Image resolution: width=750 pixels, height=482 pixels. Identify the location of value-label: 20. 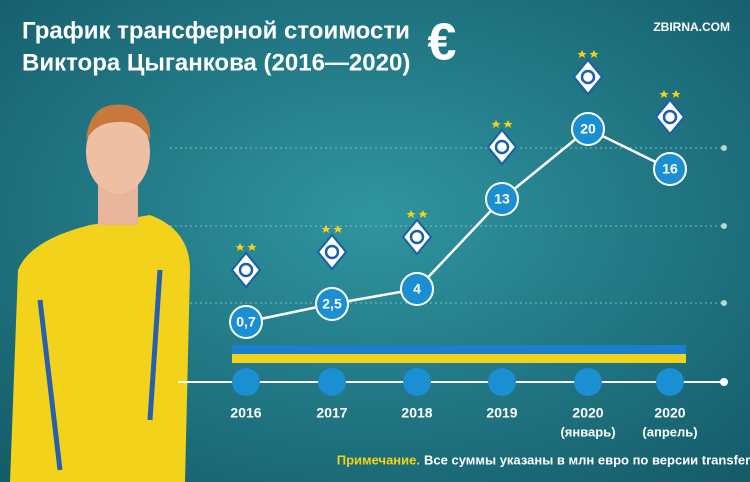
(588, 129).